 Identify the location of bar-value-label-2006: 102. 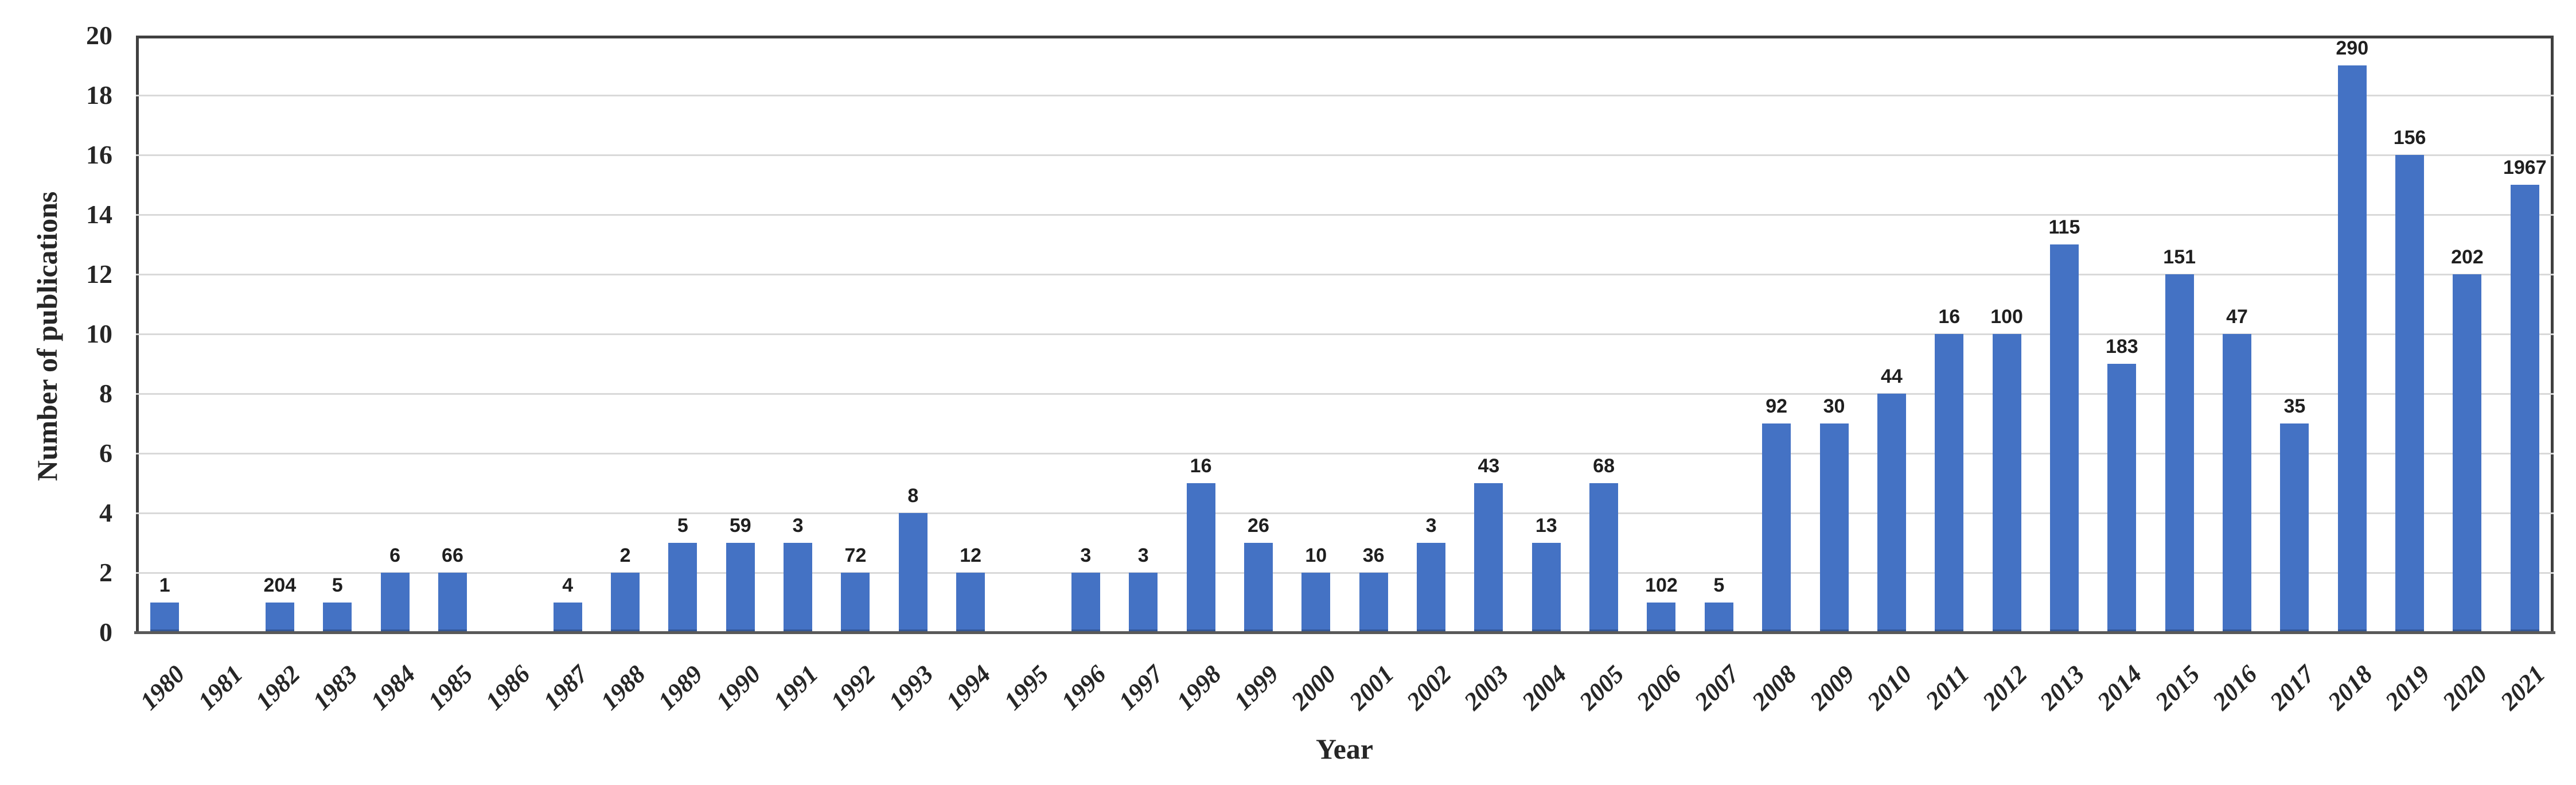
(1662, 585).